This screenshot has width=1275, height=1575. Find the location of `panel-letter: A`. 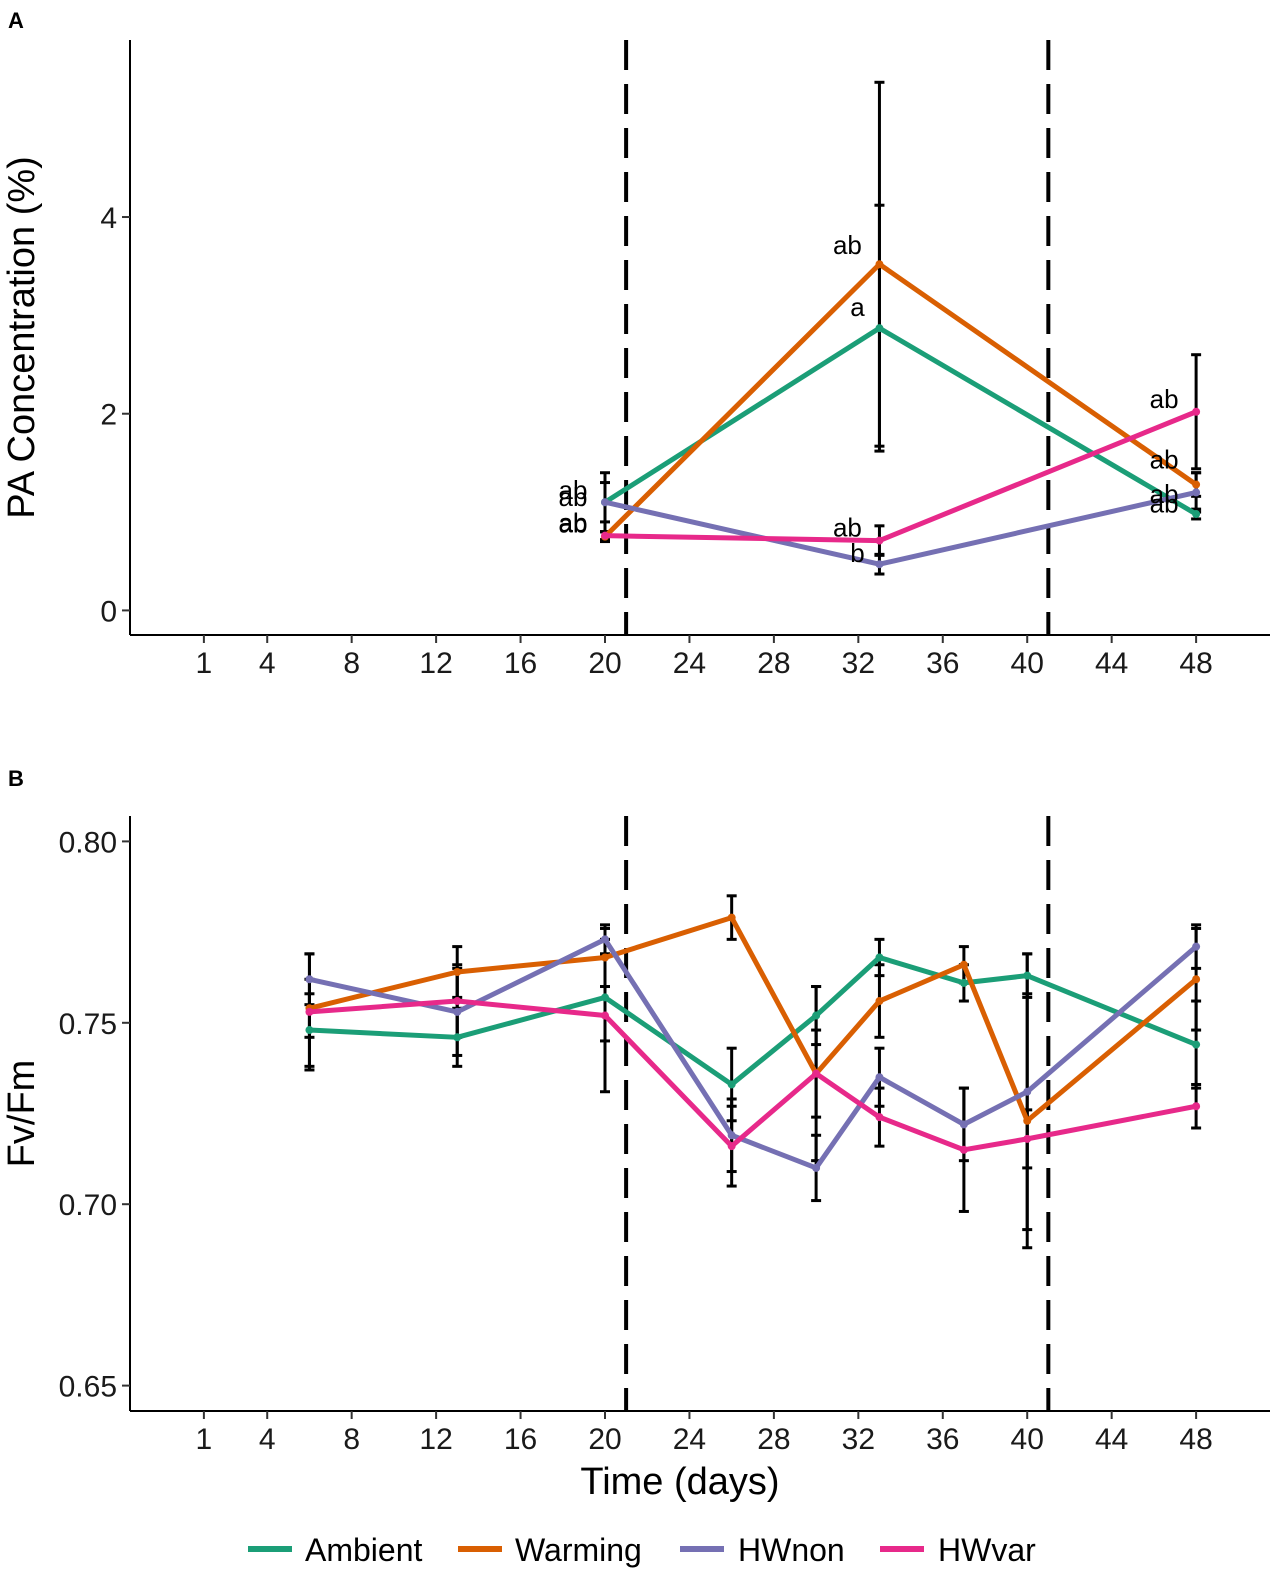

panel-letter: A is located at coordinates (16, 20).